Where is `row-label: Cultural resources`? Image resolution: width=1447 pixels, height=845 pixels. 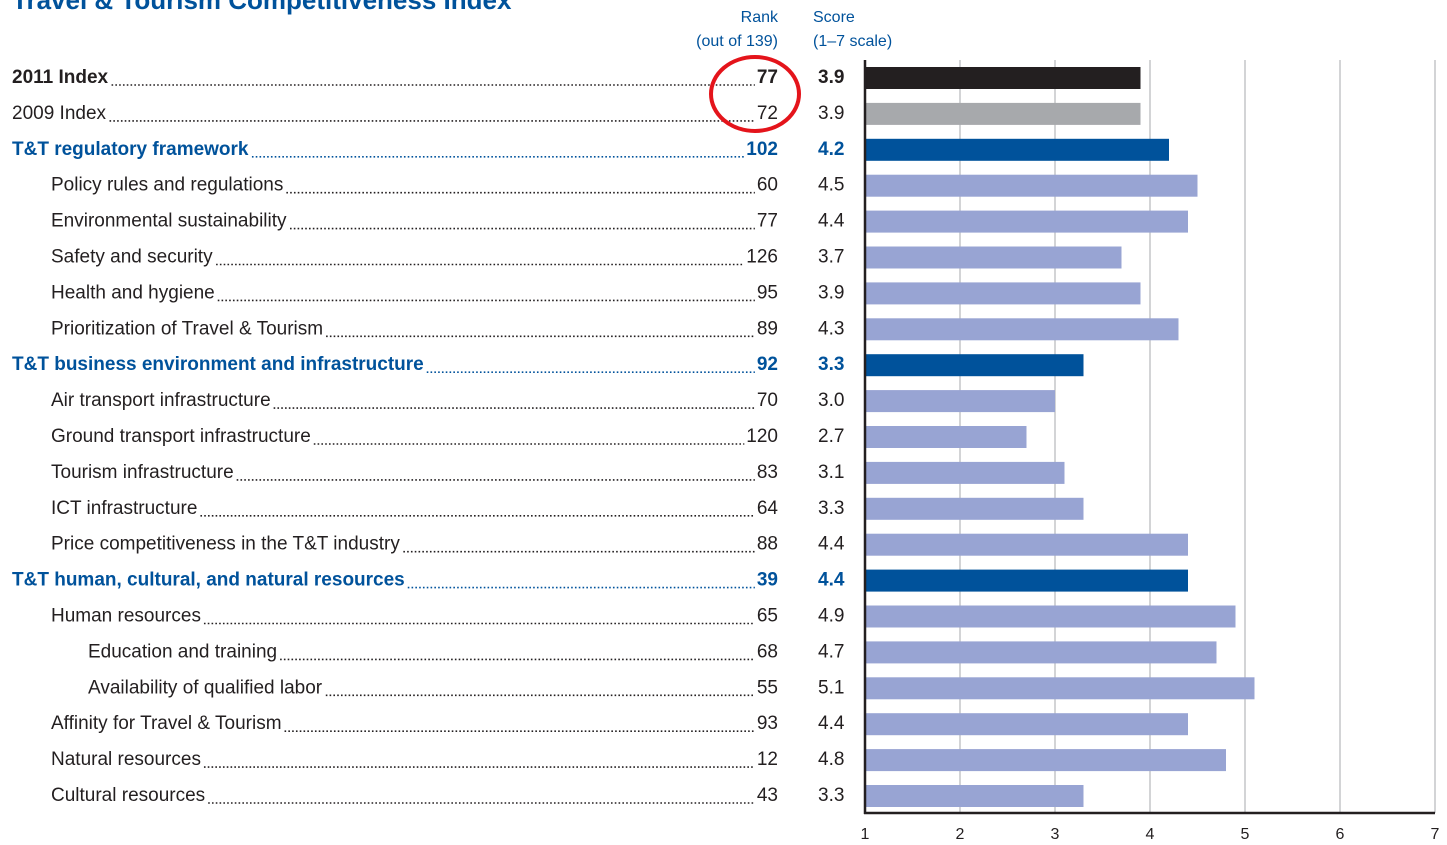 row-label: Cultural resources is located at coordinates (128, 795).